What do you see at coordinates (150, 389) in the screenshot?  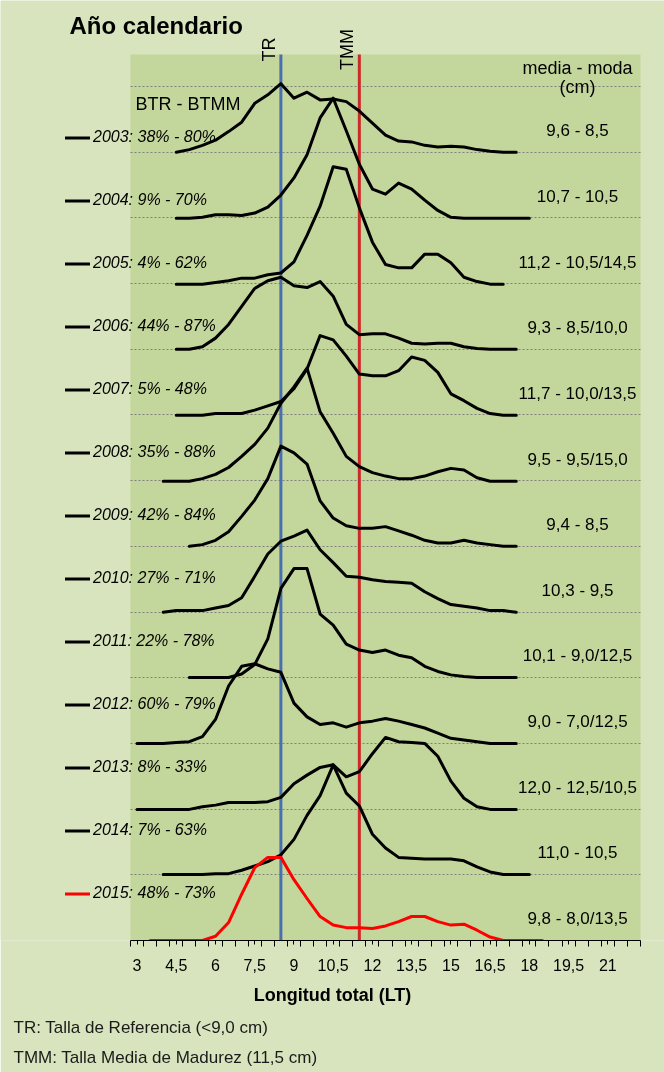 I see `legend-label: 2007: 5% - 48%` at bounding box center [150, 389].